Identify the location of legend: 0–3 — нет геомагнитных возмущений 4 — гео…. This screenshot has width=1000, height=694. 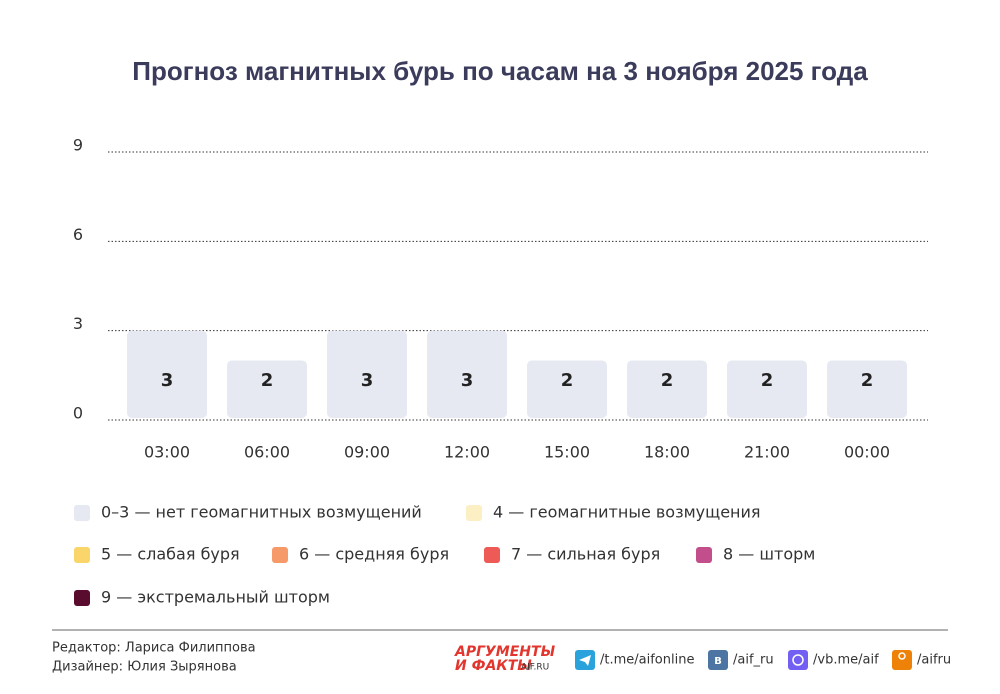
(444, 555).